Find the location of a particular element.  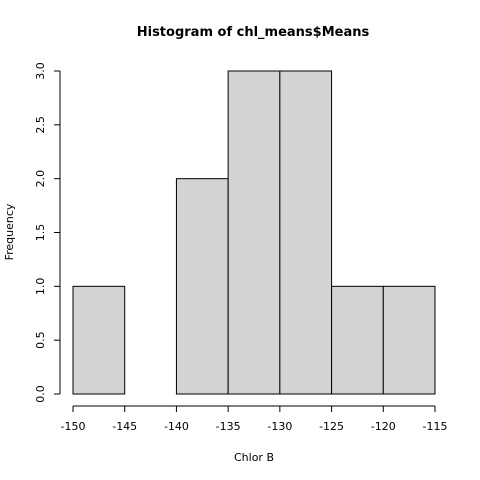

y-tick-label: 2.5 is located at coordinates (40, 125).